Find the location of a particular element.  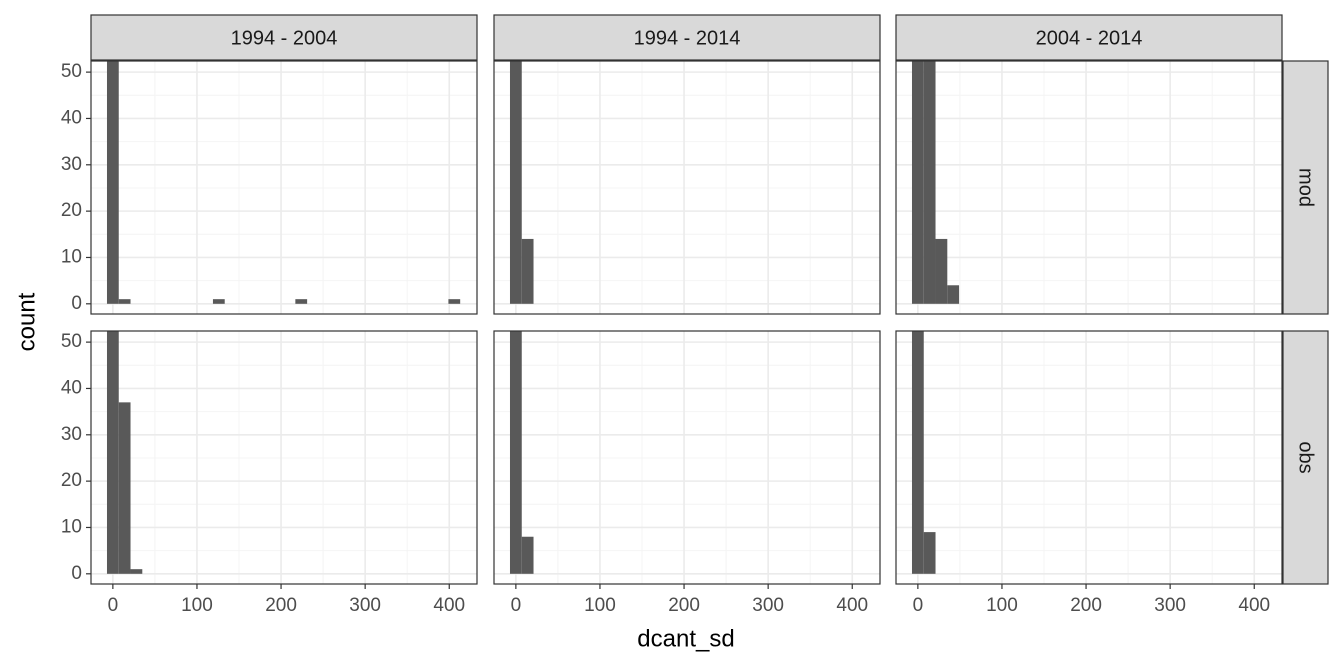

row-strip-label: mod is located at coordinates (1306, 187).